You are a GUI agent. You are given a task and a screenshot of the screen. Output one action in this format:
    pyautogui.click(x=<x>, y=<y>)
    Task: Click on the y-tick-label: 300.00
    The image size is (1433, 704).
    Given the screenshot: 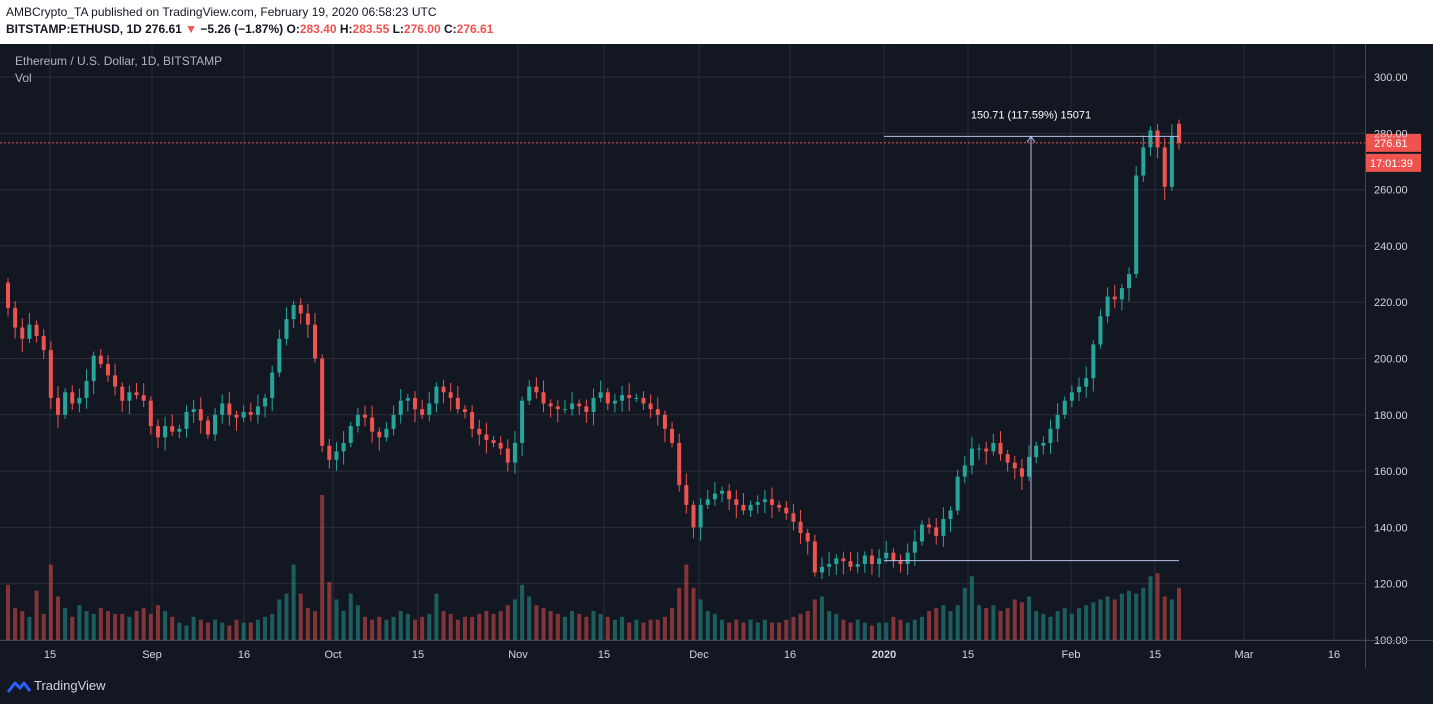 What is the action you would take?
    pyautogui.click(x=1391, y=78)
    